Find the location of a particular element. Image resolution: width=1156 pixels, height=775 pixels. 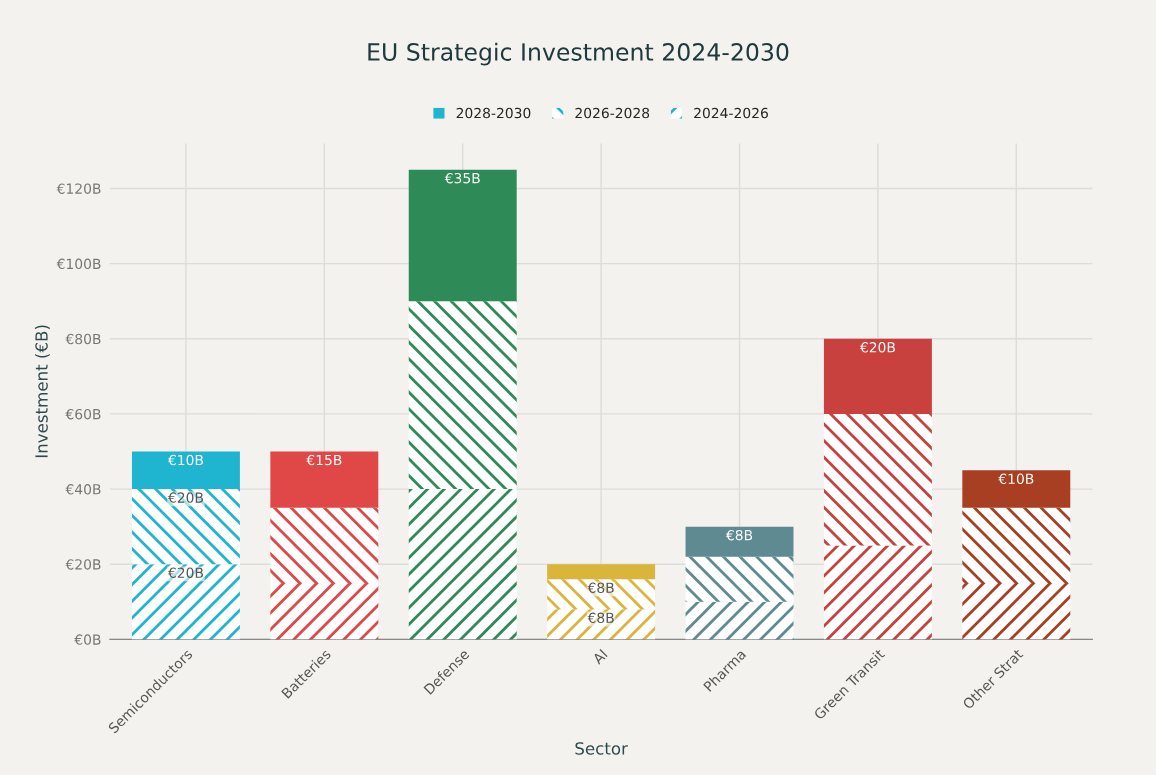

y-tick-label: €60B is located at coordinates (83, 414).